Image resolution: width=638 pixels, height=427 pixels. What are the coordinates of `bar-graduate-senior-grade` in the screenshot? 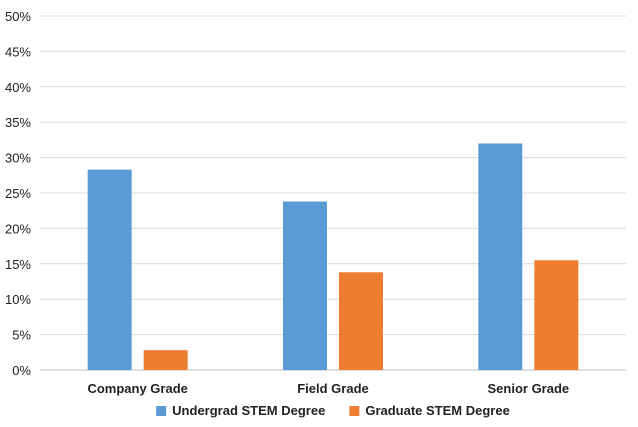 It's located at (556, 315).